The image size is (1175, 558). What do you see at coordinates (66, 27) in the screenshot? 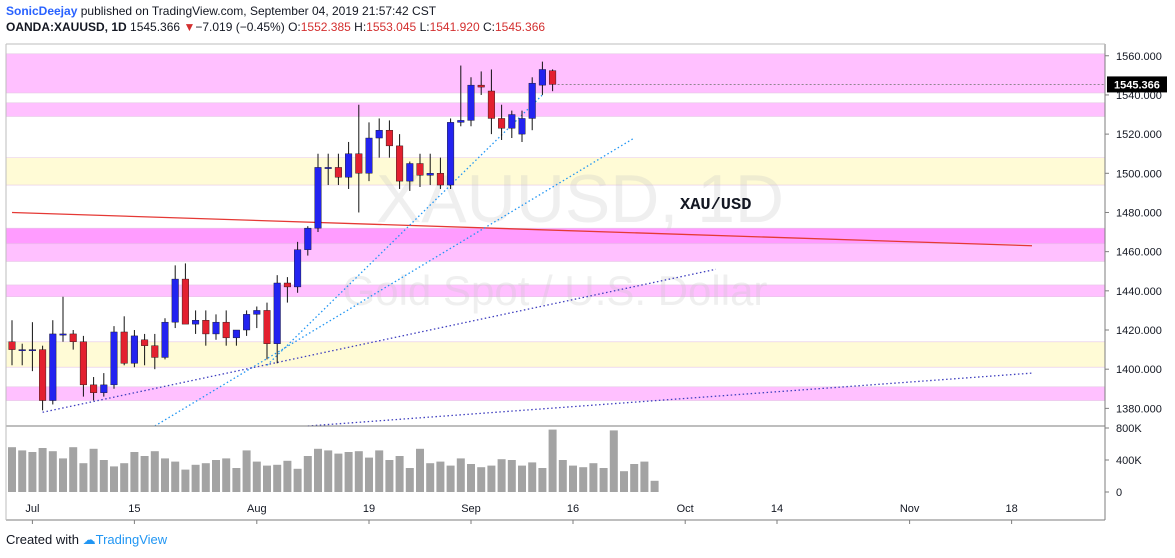
I see `symbol-label: OANDA:XAUUSD, 1D` at bounding box center [66, 27].